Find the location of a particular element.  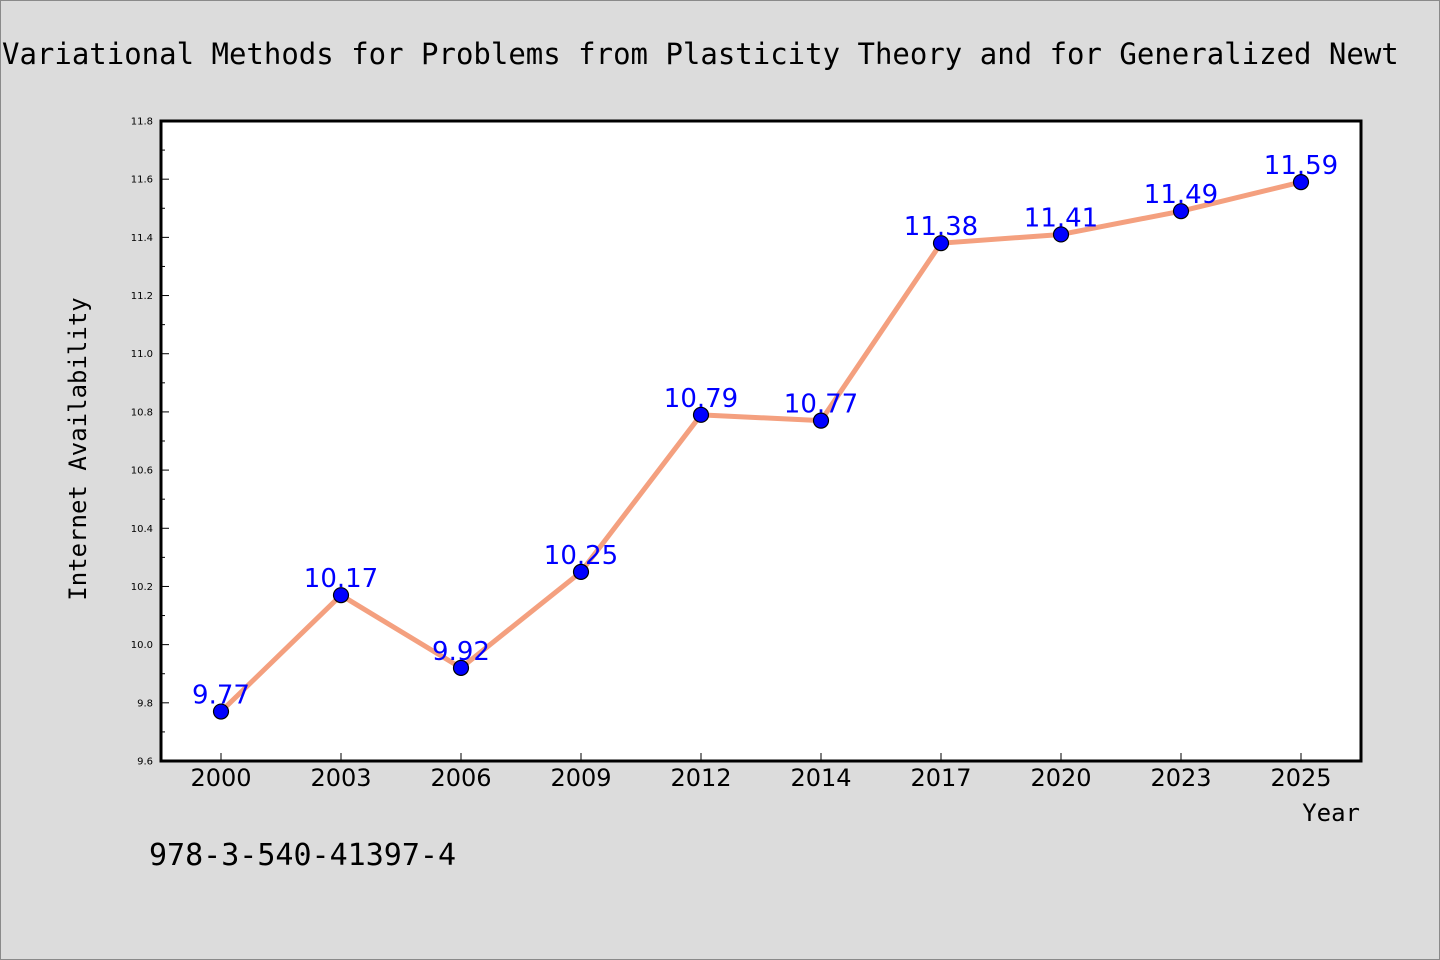

y-tick-label: 10.6 is located at coordinates (142, 471).